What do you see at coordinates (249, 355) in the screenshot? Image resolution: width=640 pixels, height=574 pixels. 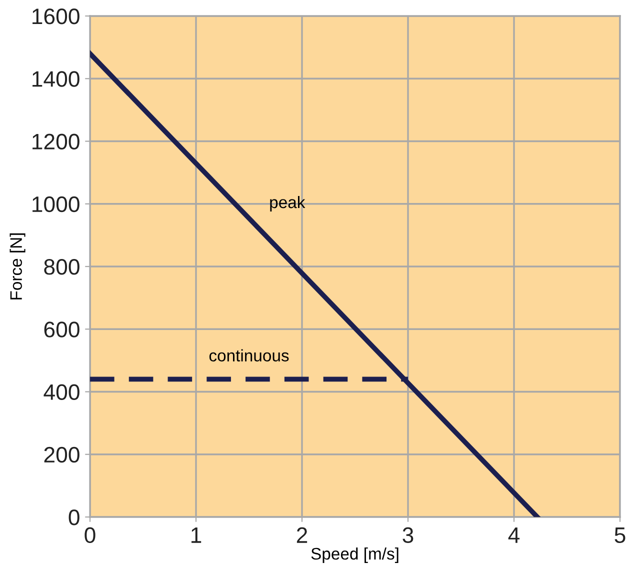 I see `series-label: continuous` at bounding box center [249, 355].